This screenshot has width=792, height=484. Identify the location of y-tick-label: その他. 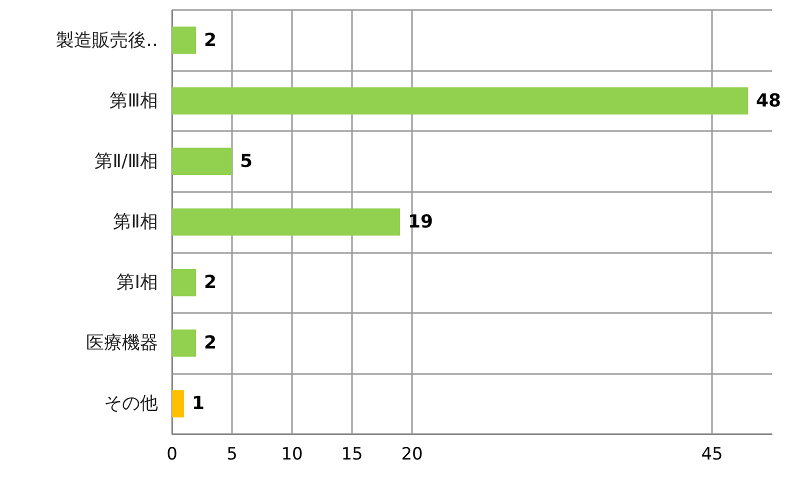
(131, 403).